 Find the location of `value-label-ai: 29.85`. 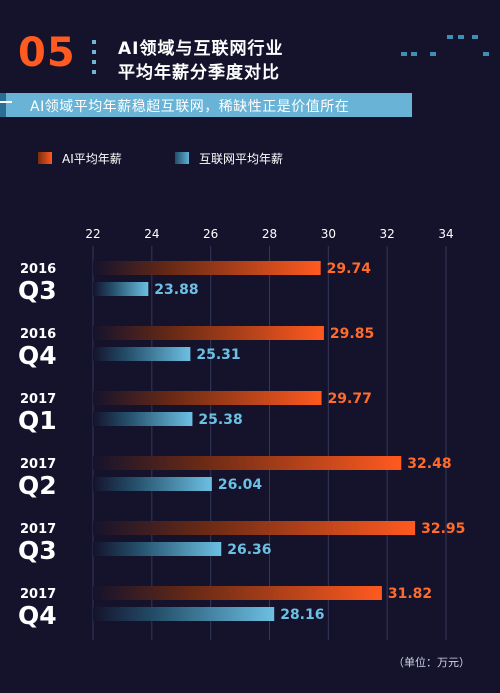

value-label-ai: 29.85 is located at coordinates (352, 334).